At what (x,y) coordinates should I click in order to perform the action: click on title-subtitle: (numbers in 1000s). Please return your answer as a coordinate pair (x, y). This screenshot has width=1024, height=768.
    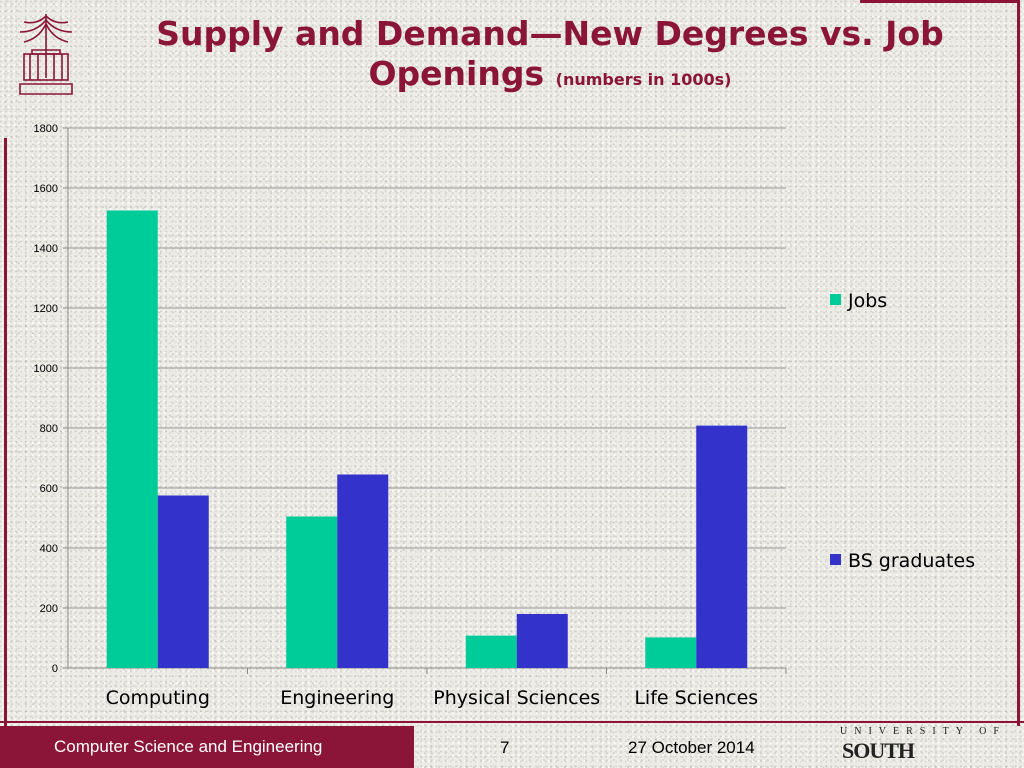
    Looking at the image, I should click on (643, 79).